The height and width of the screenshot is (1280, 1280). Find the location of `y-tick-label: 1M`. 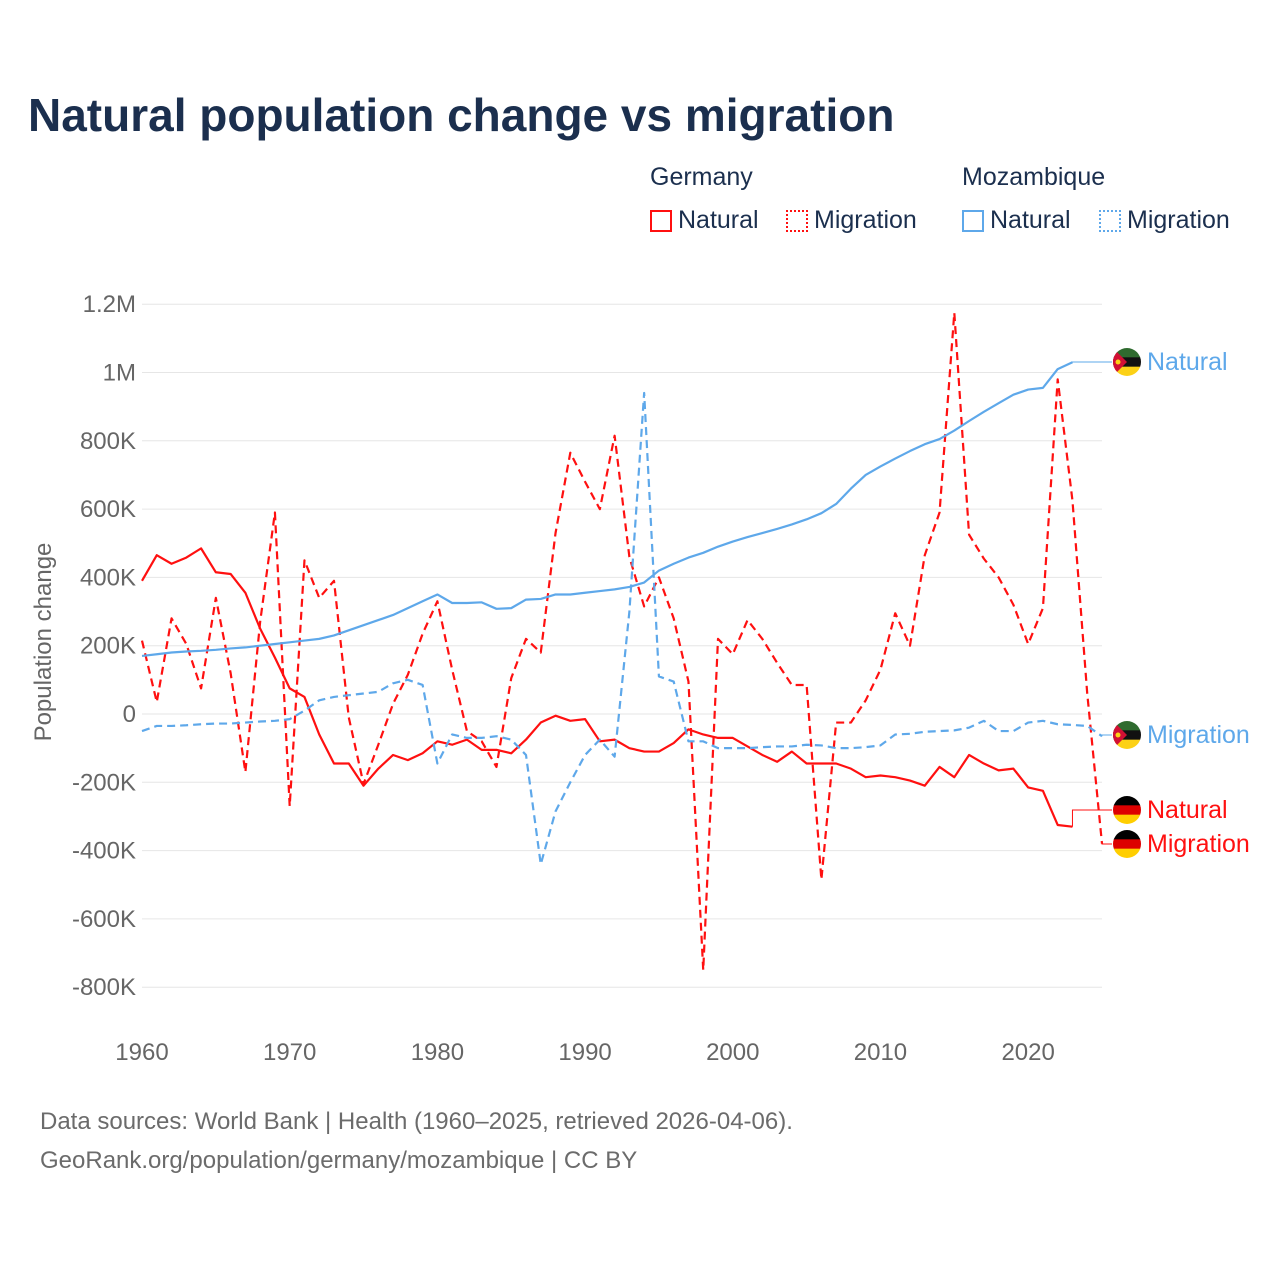

y-tick-label: 1M is located at coordinates (119, 373).